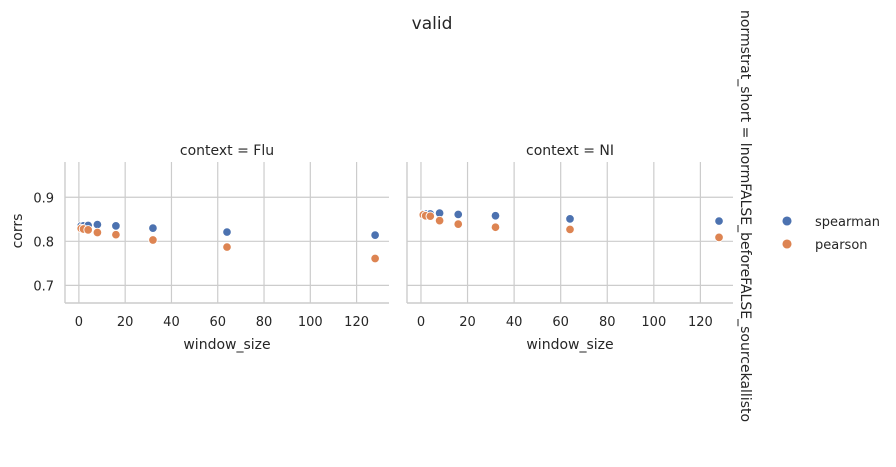  I want to click on y-axis-label: corrs, so click(18, 231).